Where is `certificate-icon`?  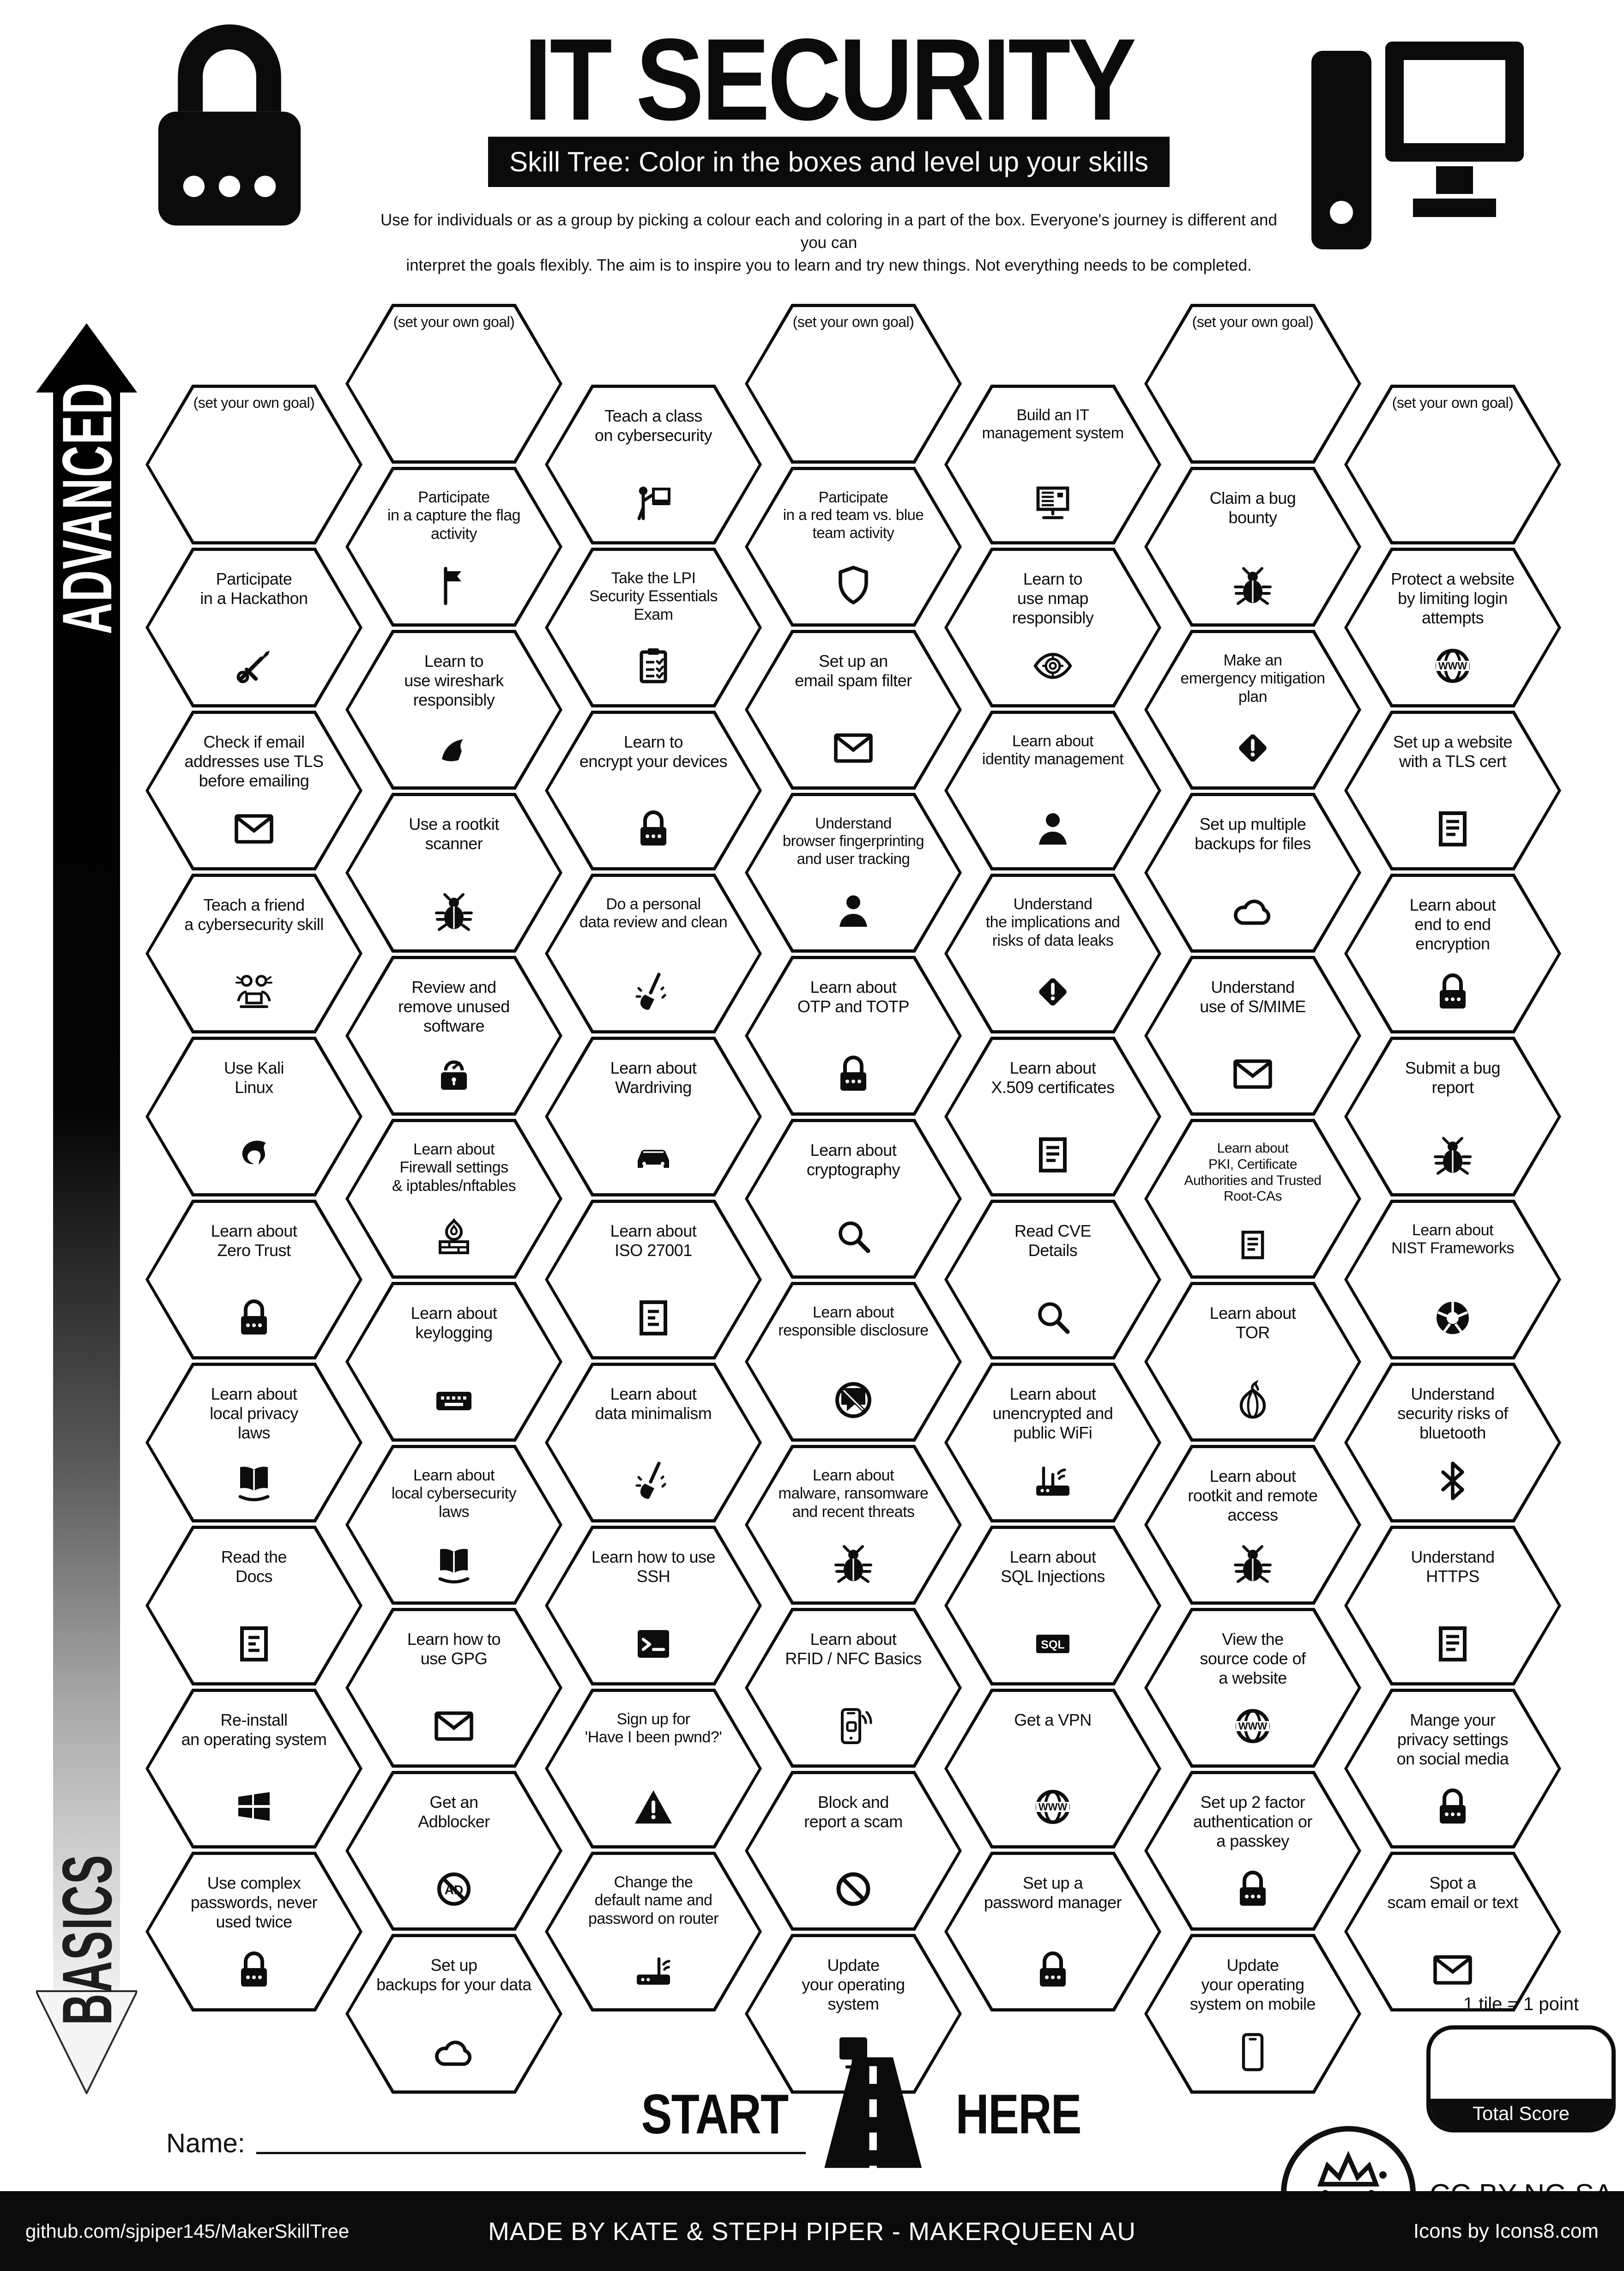 certificate-icon is located at coordinates (1453, 830).